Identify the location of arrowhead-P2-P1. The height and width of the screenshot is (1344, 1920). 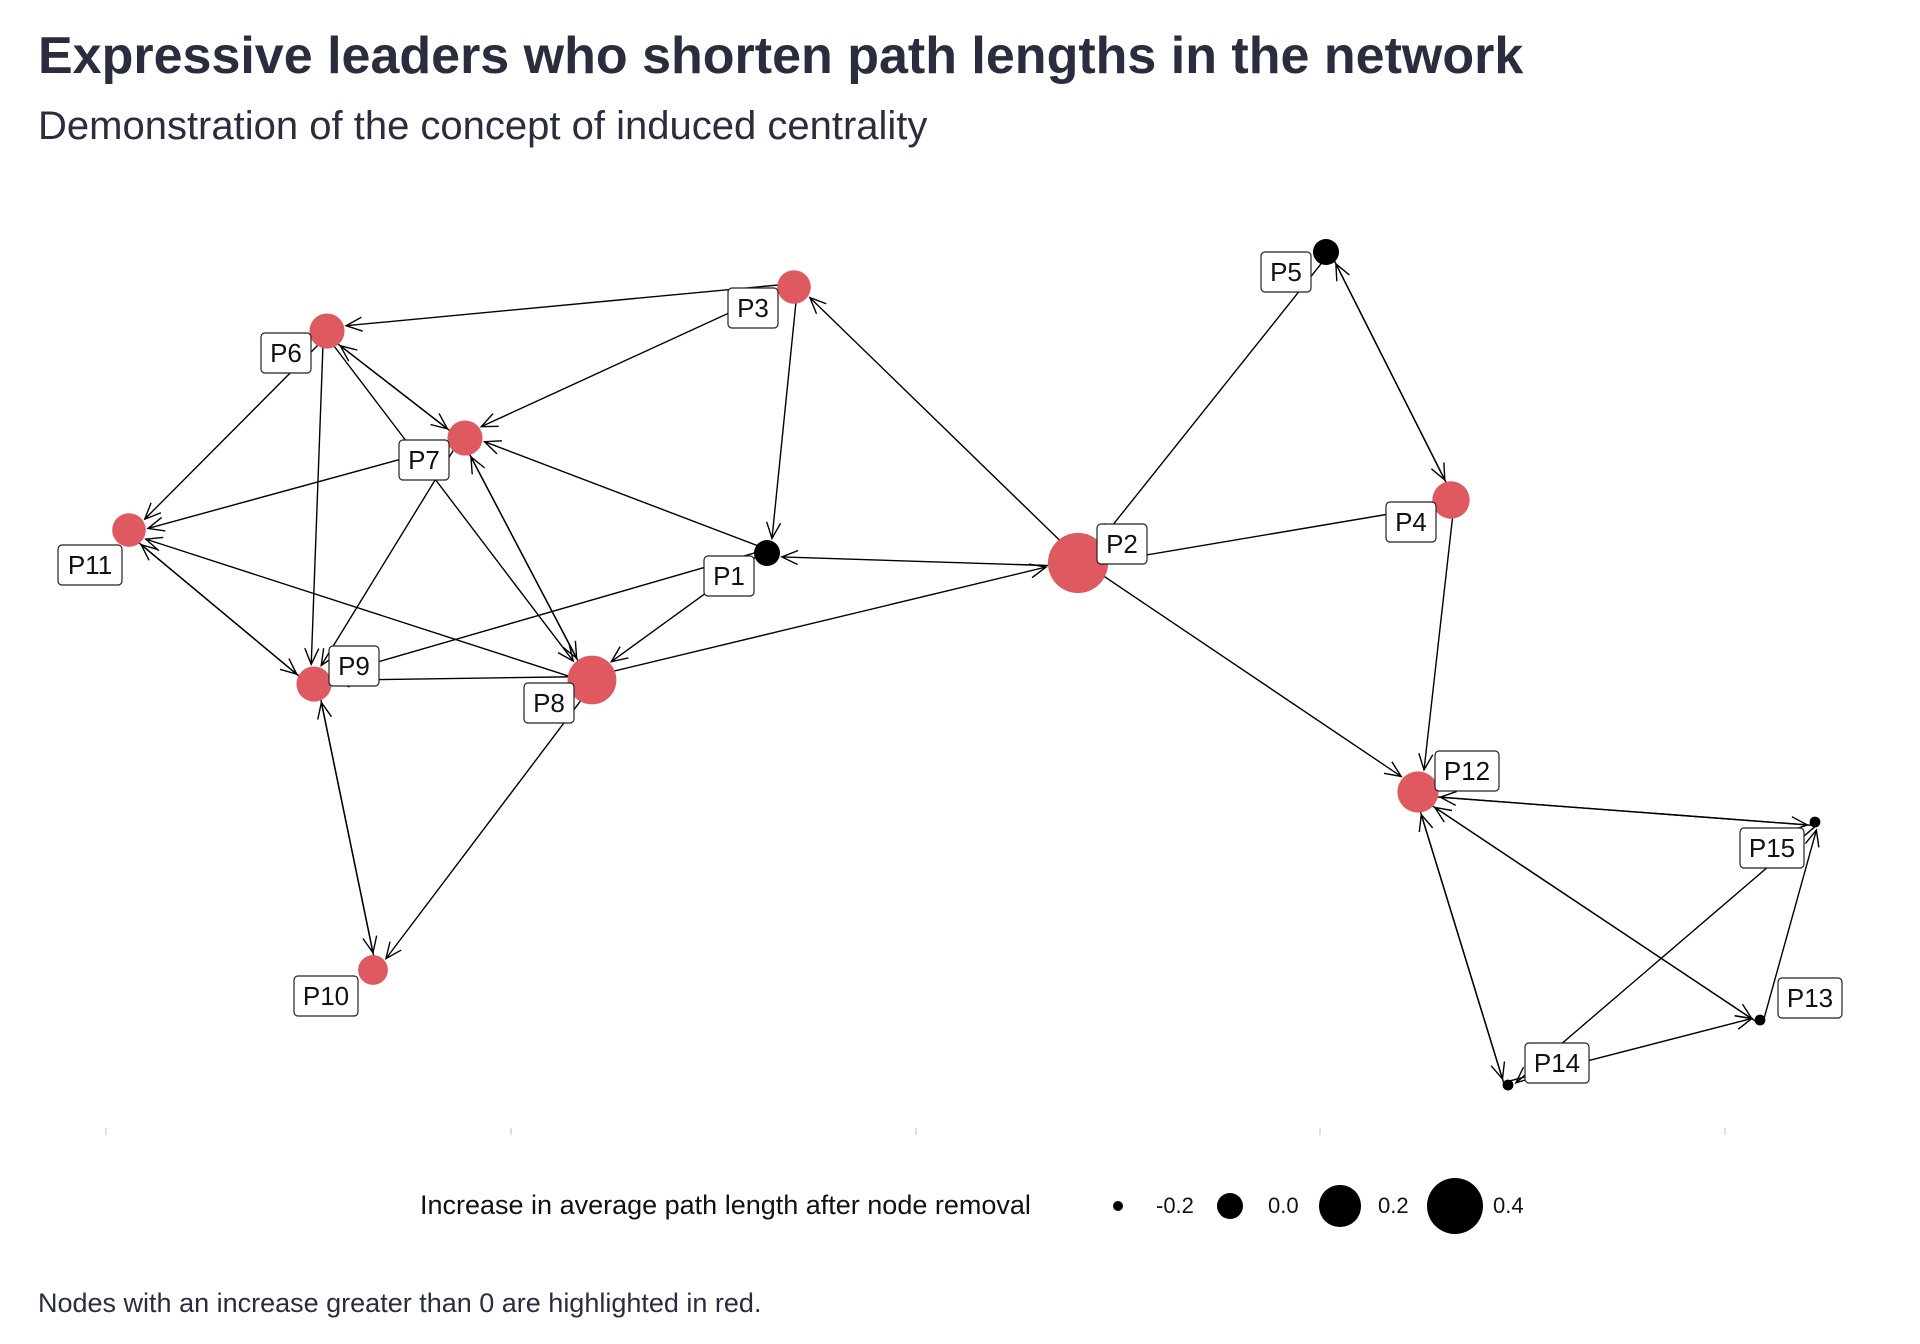
(789, 557).